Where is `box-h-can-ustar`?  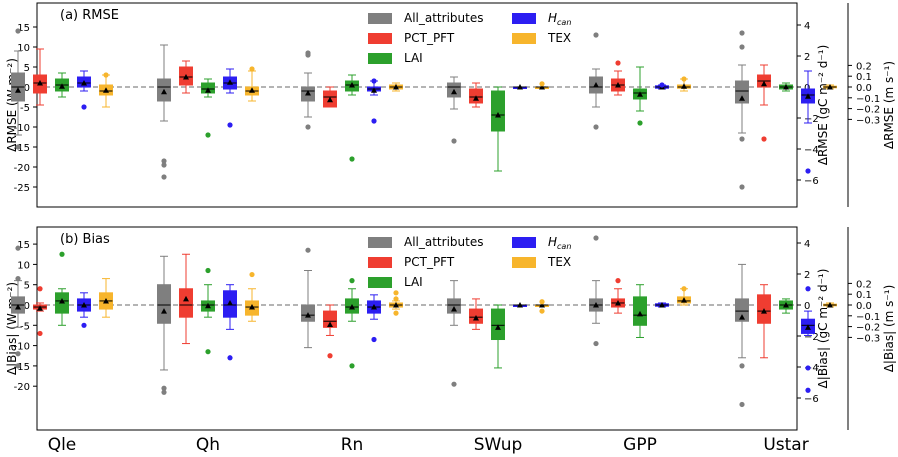 box-h-can-ustar is located at coordinates (808, 122).